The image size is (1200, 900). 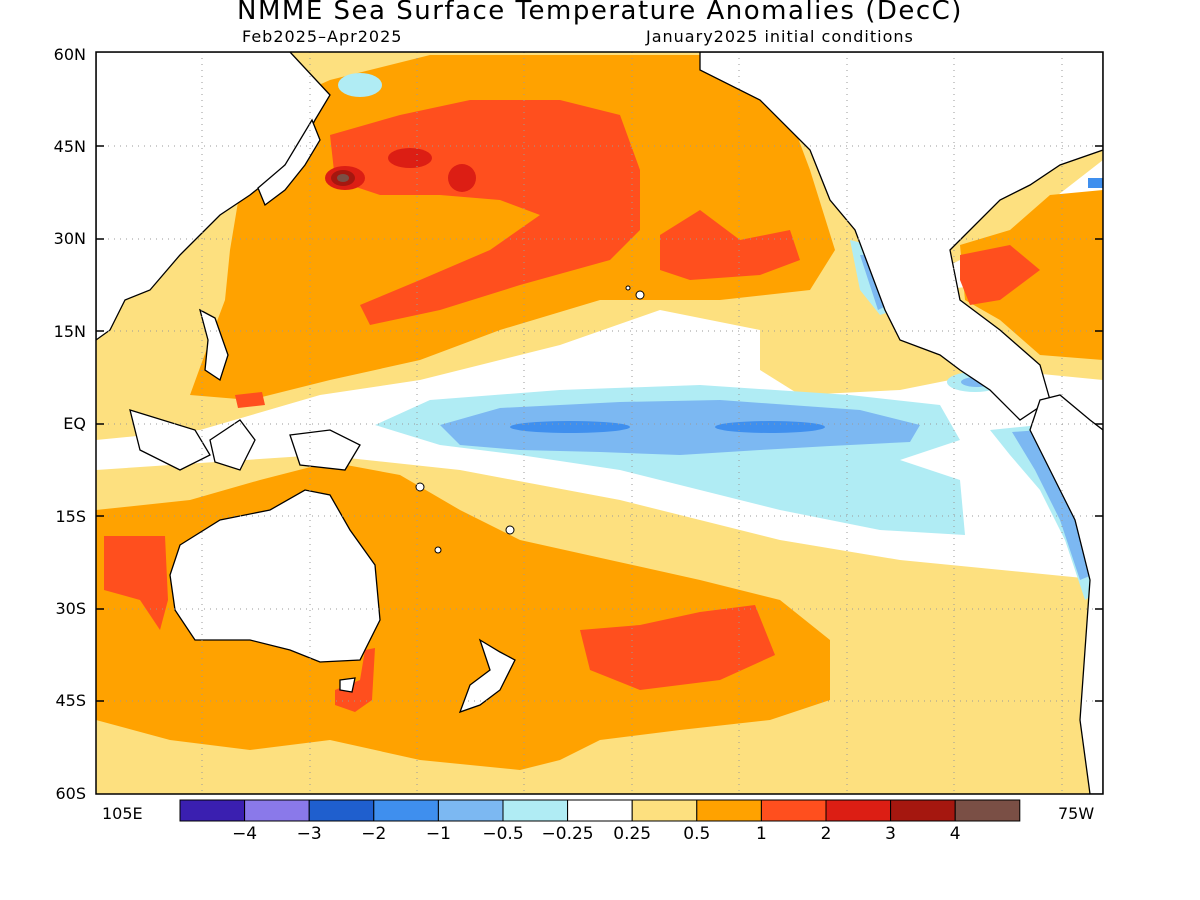 I want to click on colorbar-label: 3, so click(x=890, y=834).